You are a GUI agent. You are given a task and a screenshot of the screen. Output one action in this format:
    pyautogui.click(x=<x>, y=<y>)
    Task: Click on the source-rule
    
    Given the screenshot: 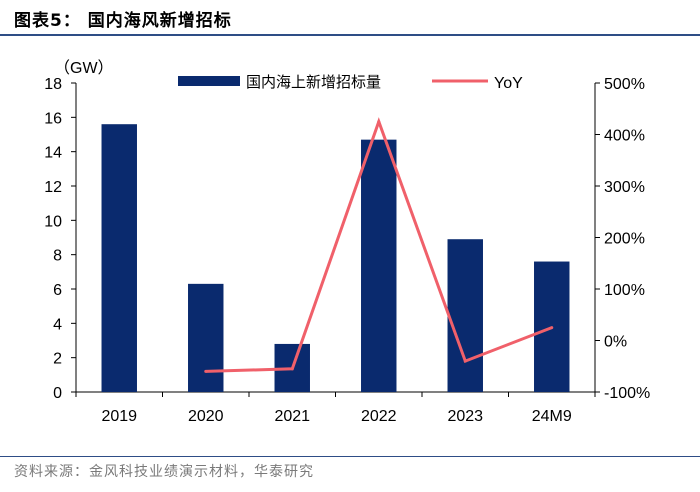 What is the action you would take?
    pyautogui.click(x=350, y=456)
    